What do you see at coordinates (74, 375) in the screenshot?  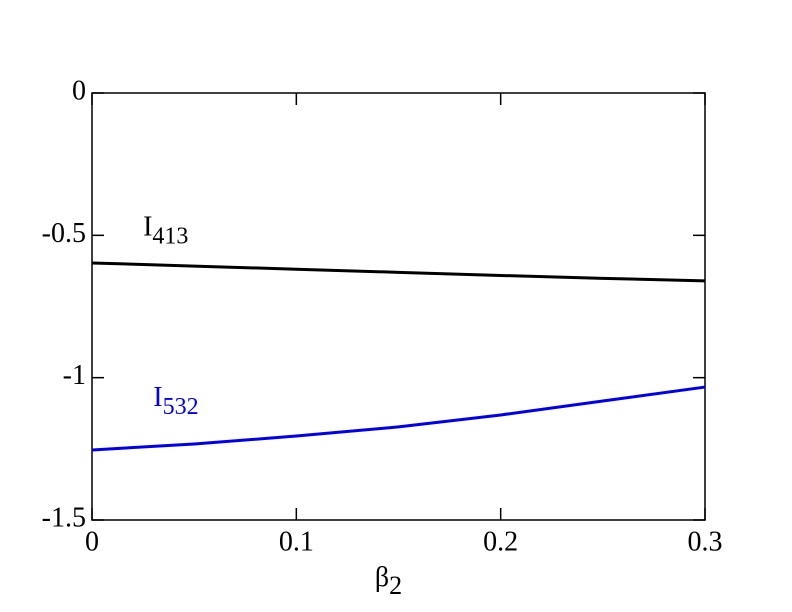 I see `y-tick-label: -1` at bounding box center [74, 375].